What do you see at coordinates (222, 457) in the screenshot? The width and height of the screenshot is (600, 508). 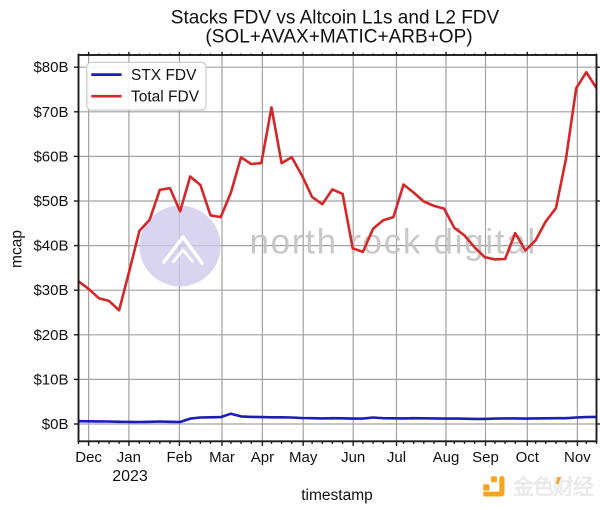 I see `svg-text: Mar` at bounding box center [222, 457].